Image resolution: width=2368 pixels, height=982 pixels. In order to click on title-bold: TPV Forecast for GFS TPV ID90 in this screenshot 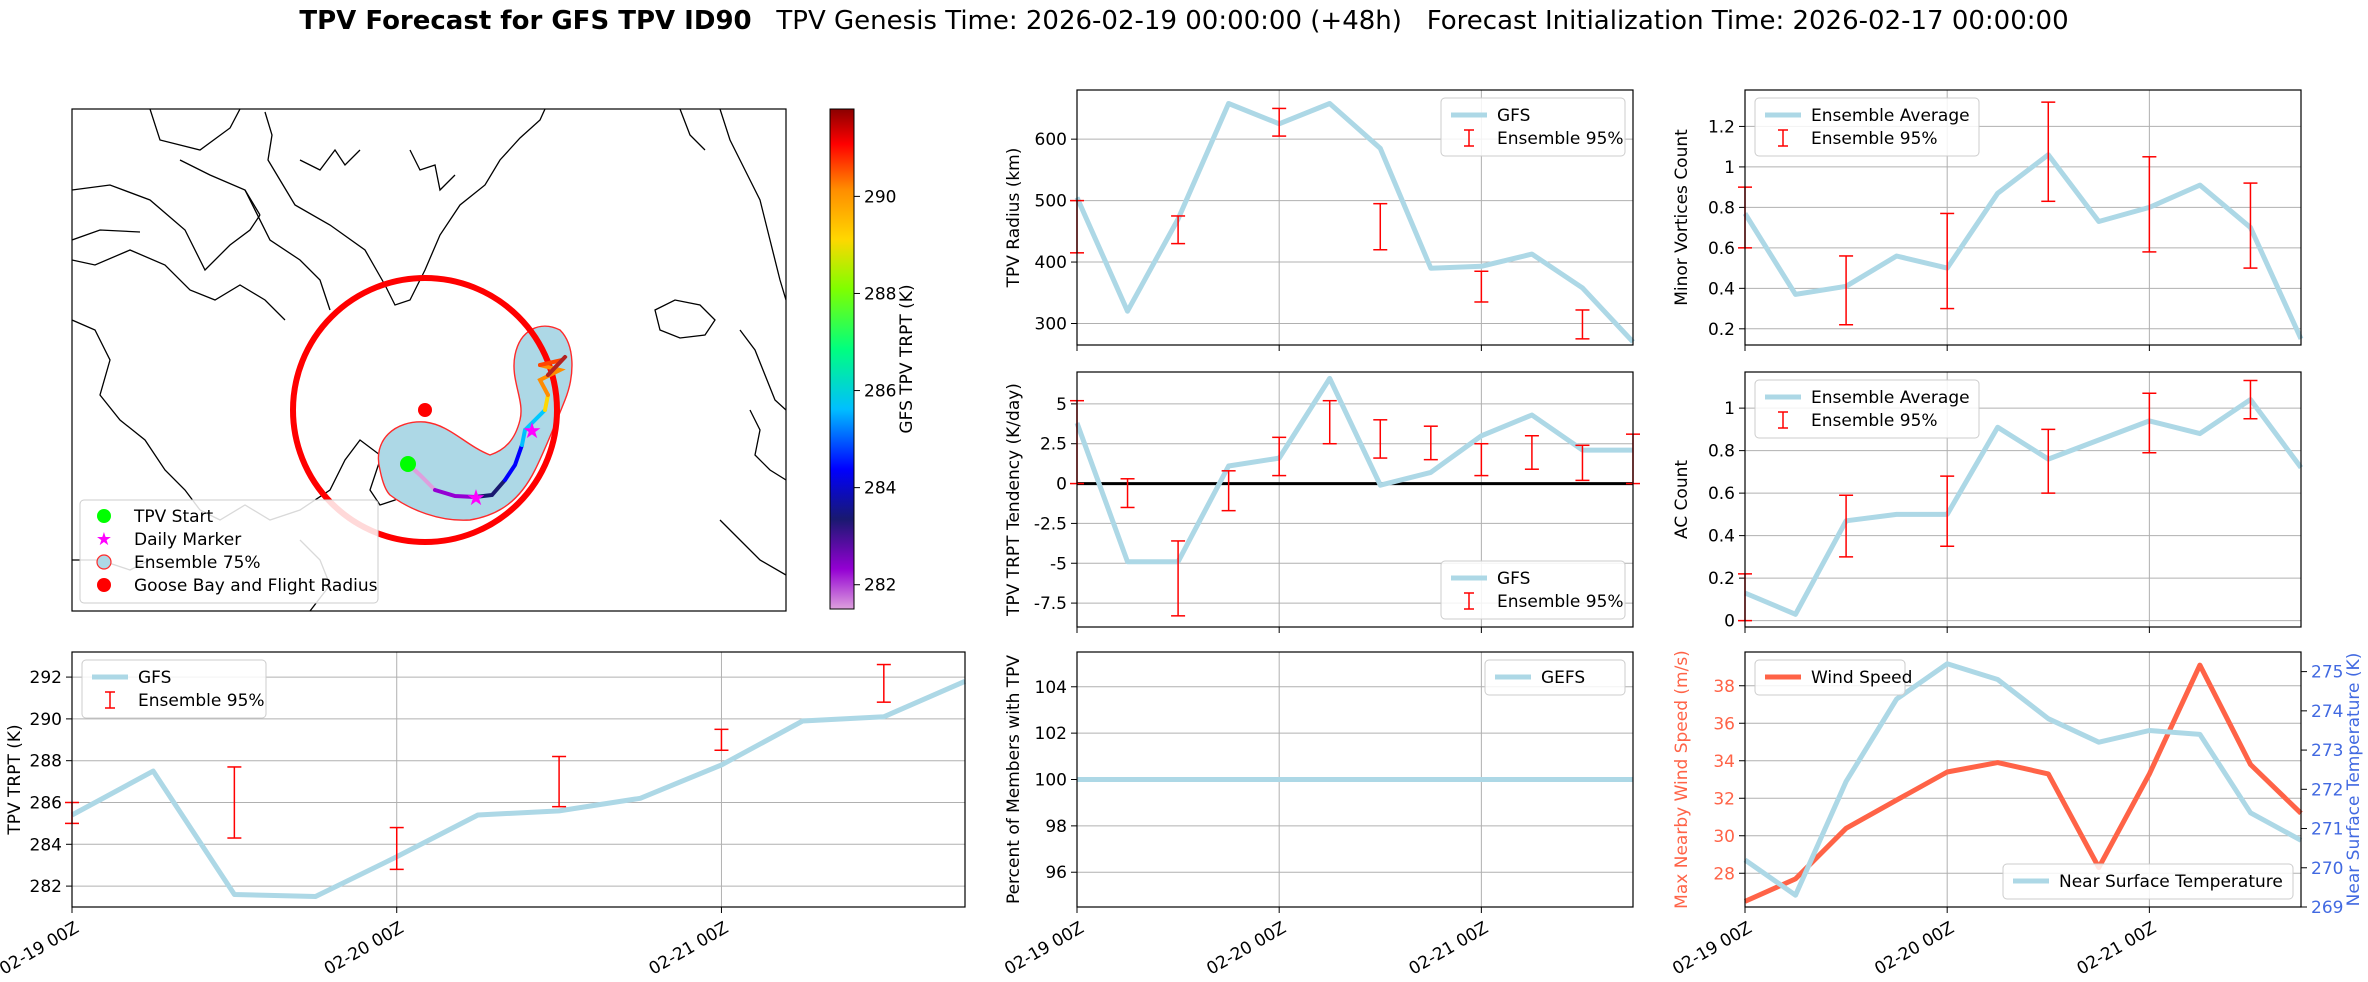, I will do `click(525, 21)`.